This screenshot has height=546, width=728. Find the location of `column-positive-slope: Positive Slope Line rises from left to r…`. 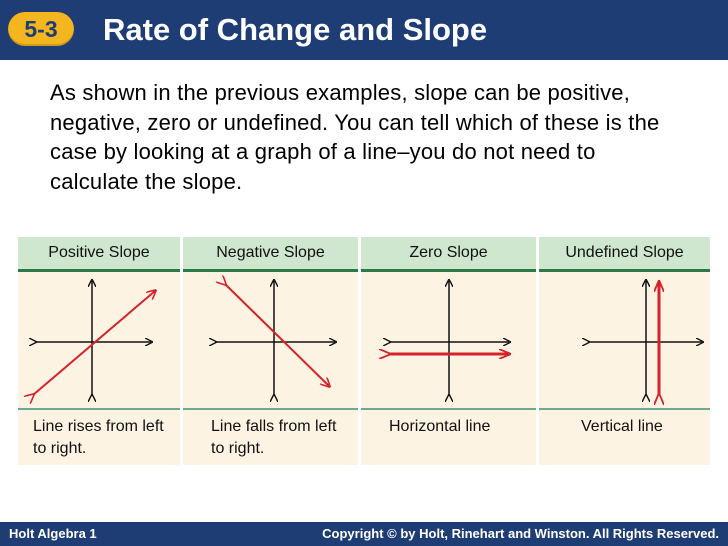

column-positive-slope: Positive Slope Line rises from left to r… is located at coordinates (99, 351).